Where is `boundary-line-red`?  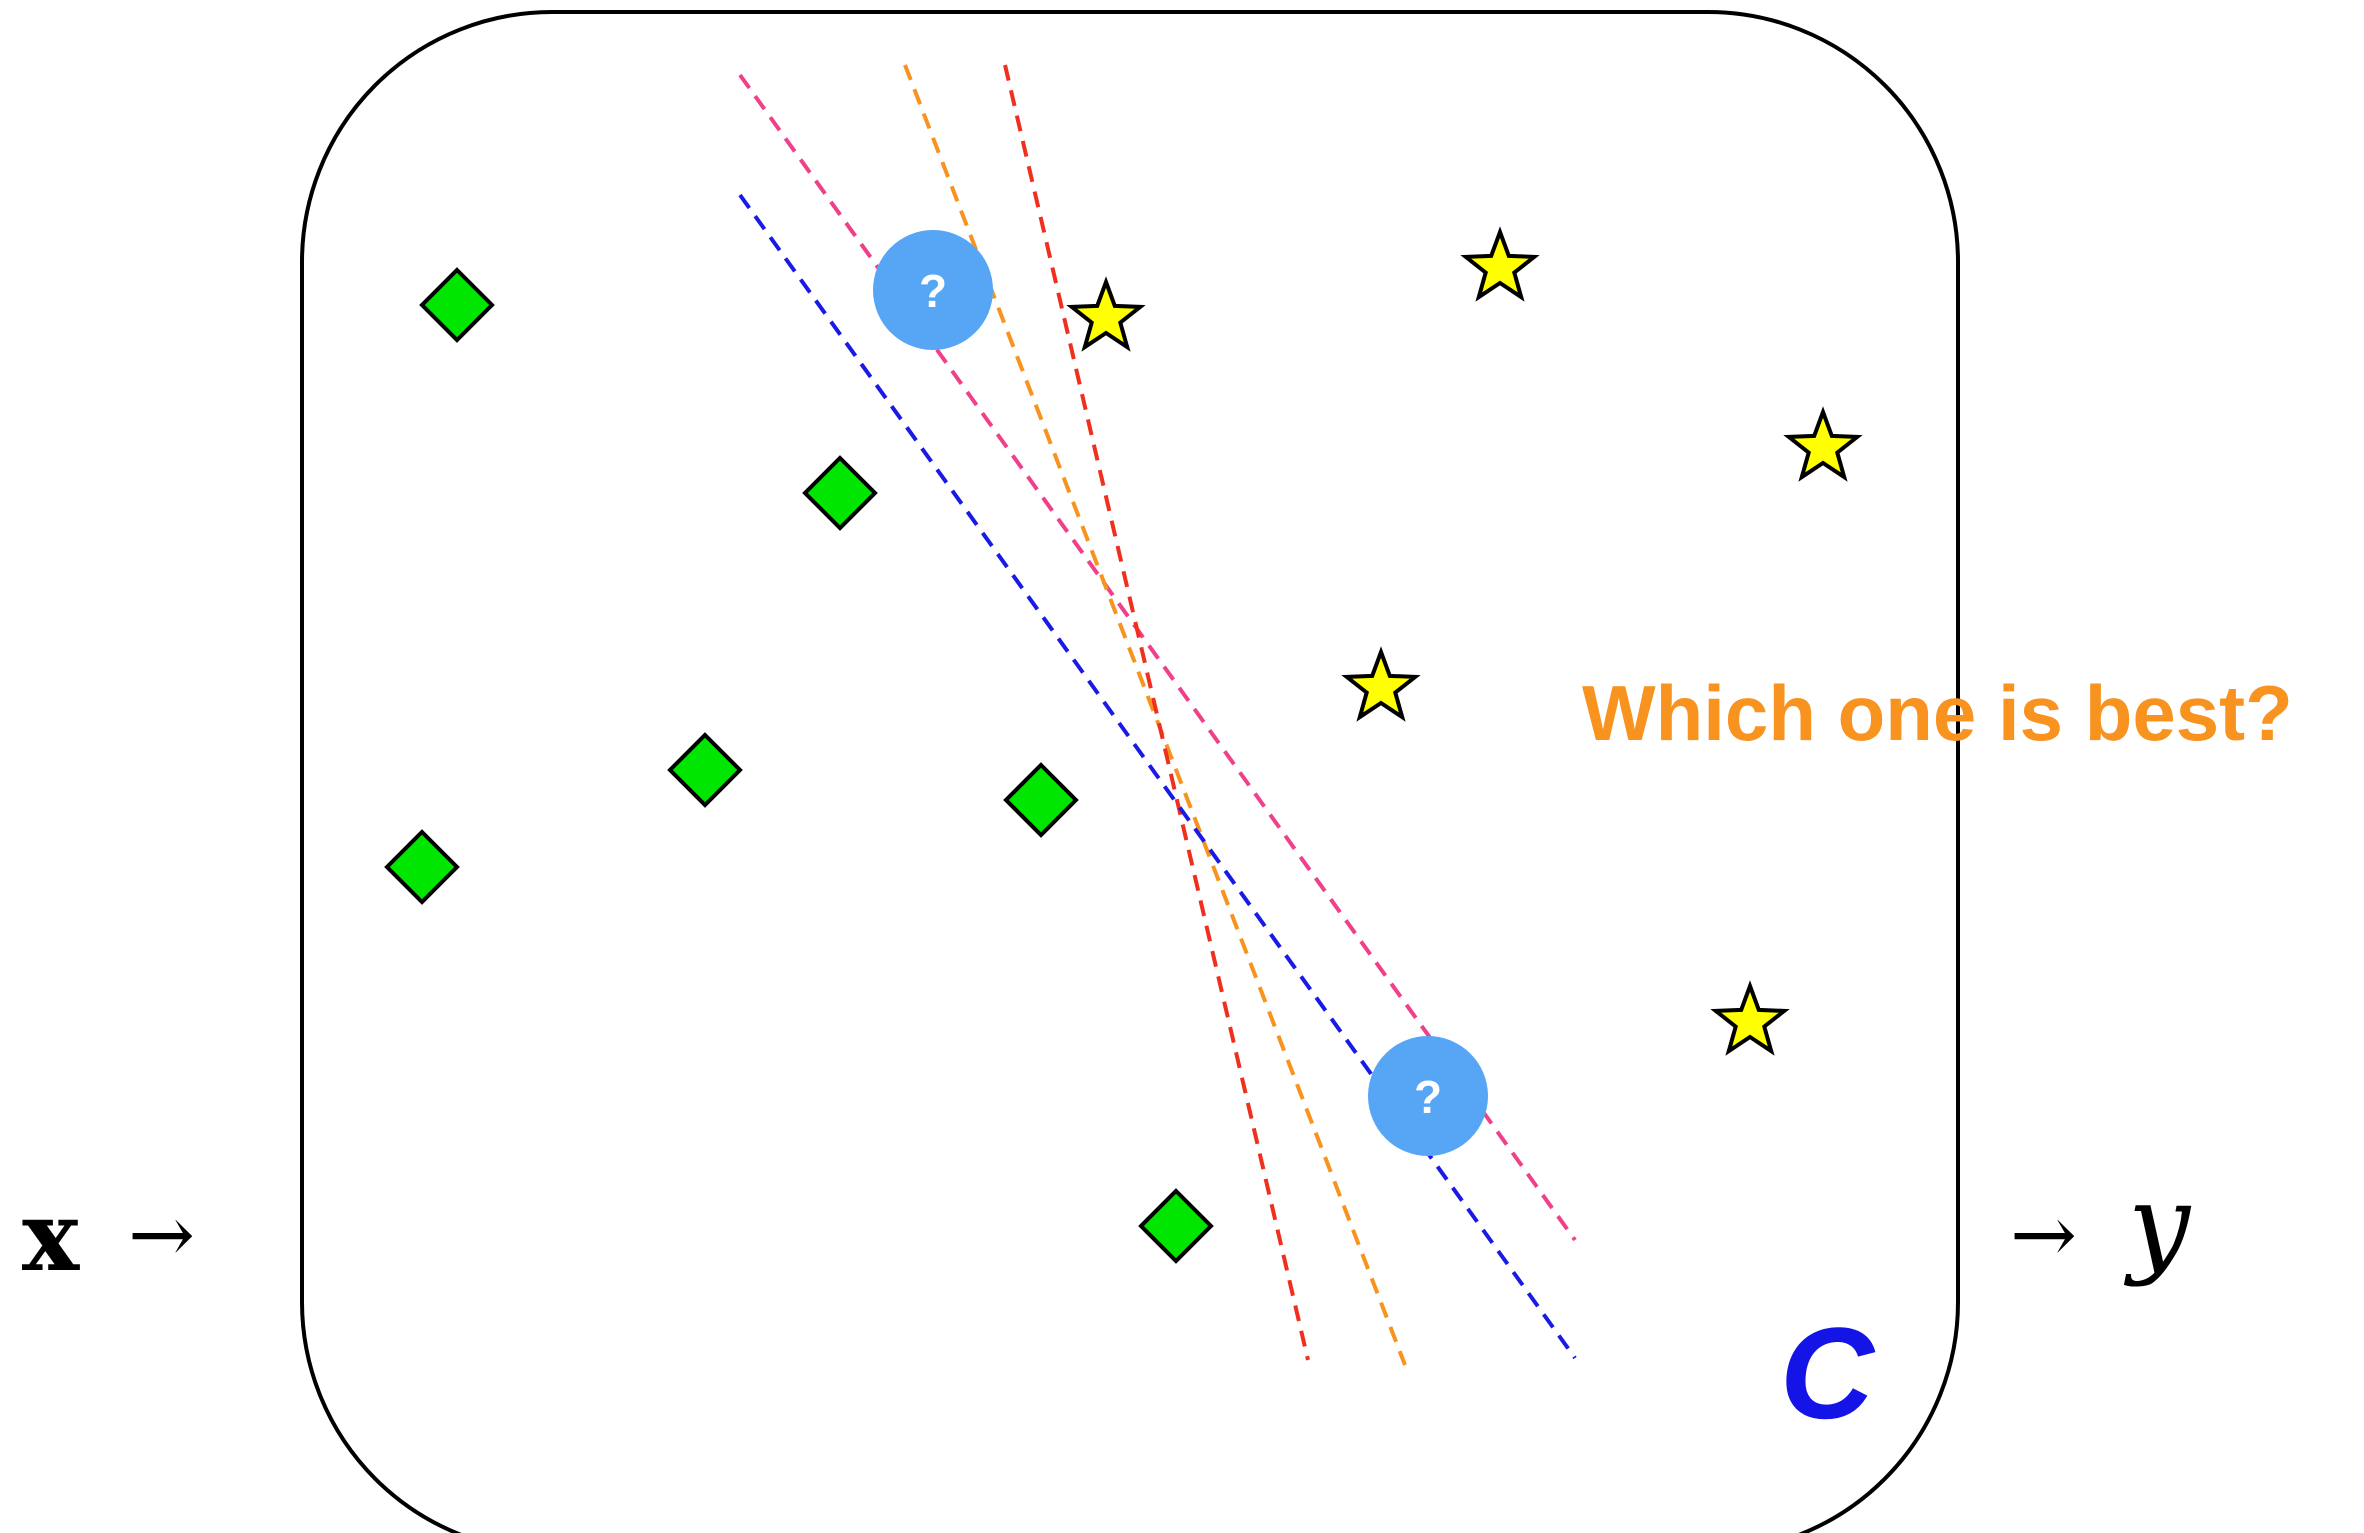 boundary-line-red is located at coordinates (1156, 712).